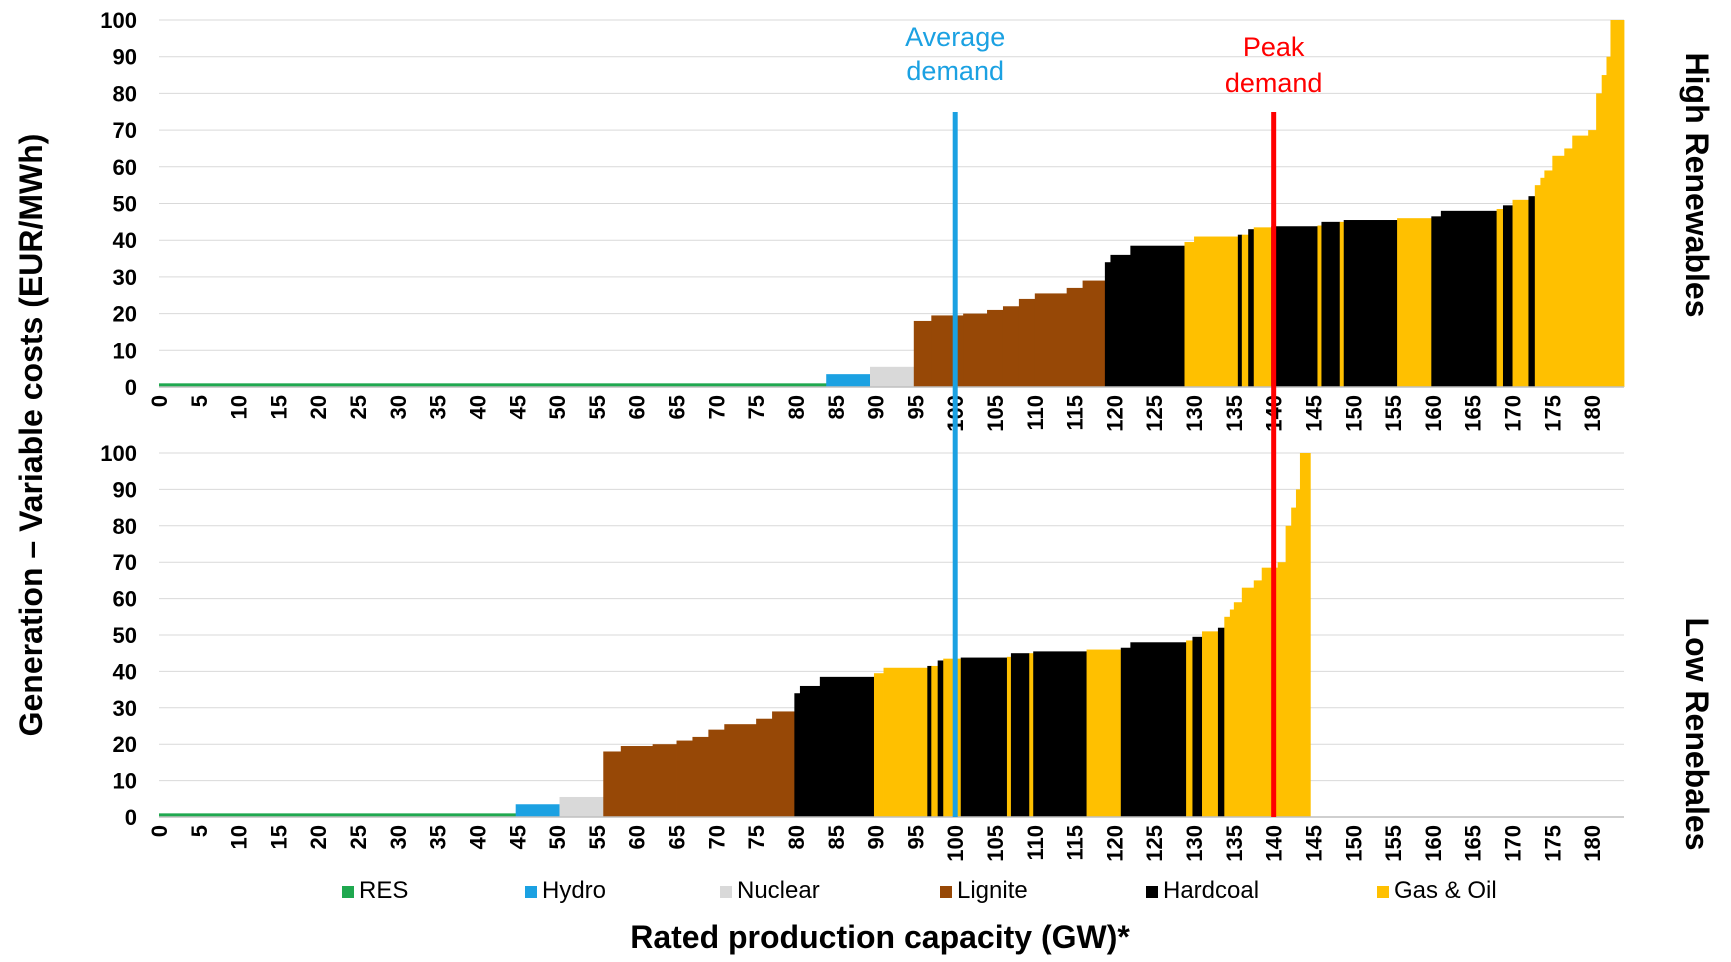 The image size is (1731, 962). Describe the element at coordinates (1353, 413) in the screenshot. I see `x-tick-label: 150` at that location.